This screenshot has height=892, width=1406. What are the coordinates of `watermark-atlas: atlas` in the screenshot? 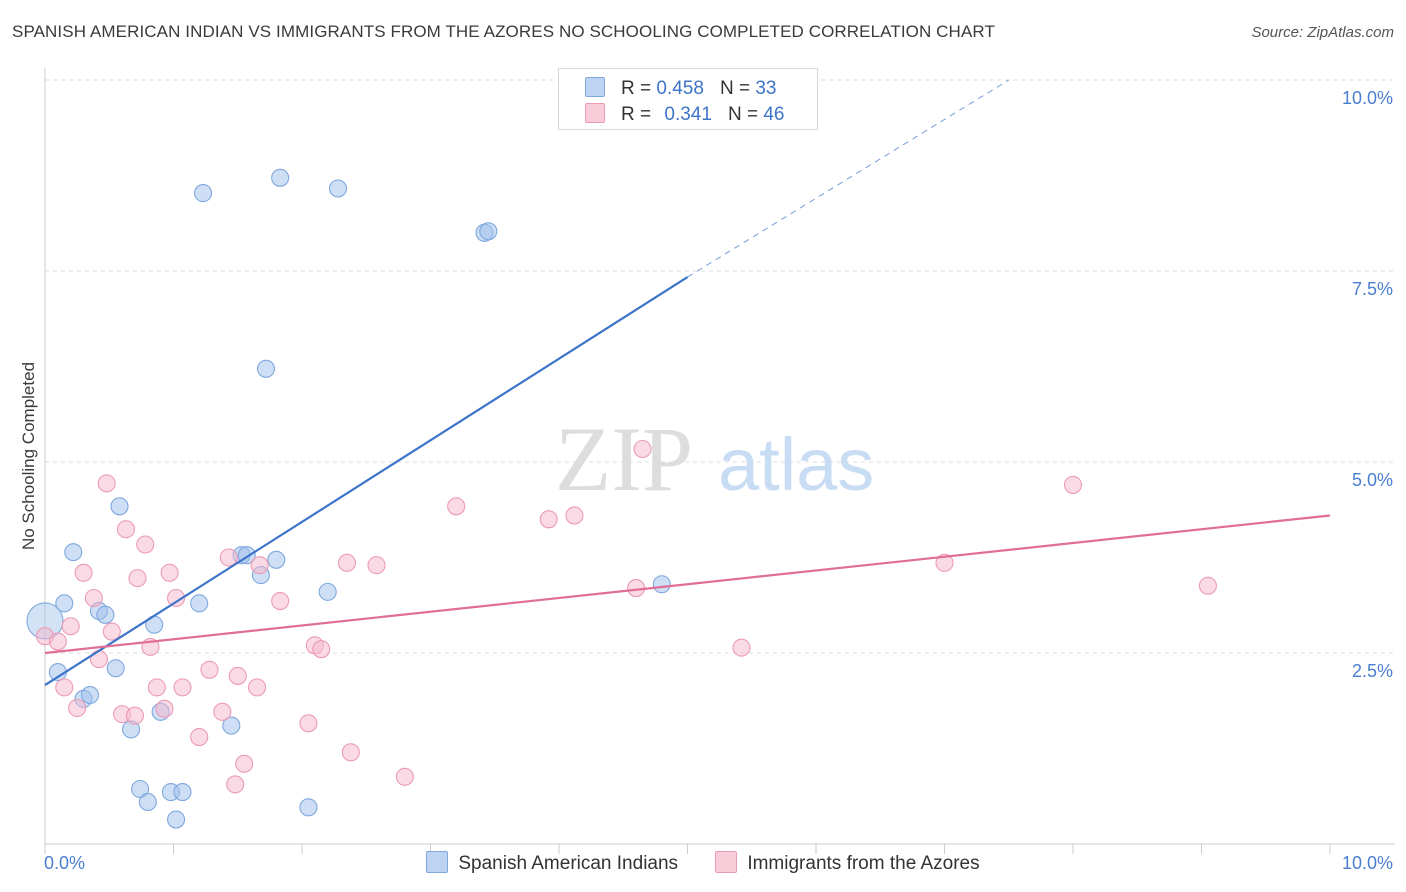 It's located at (796, 464).